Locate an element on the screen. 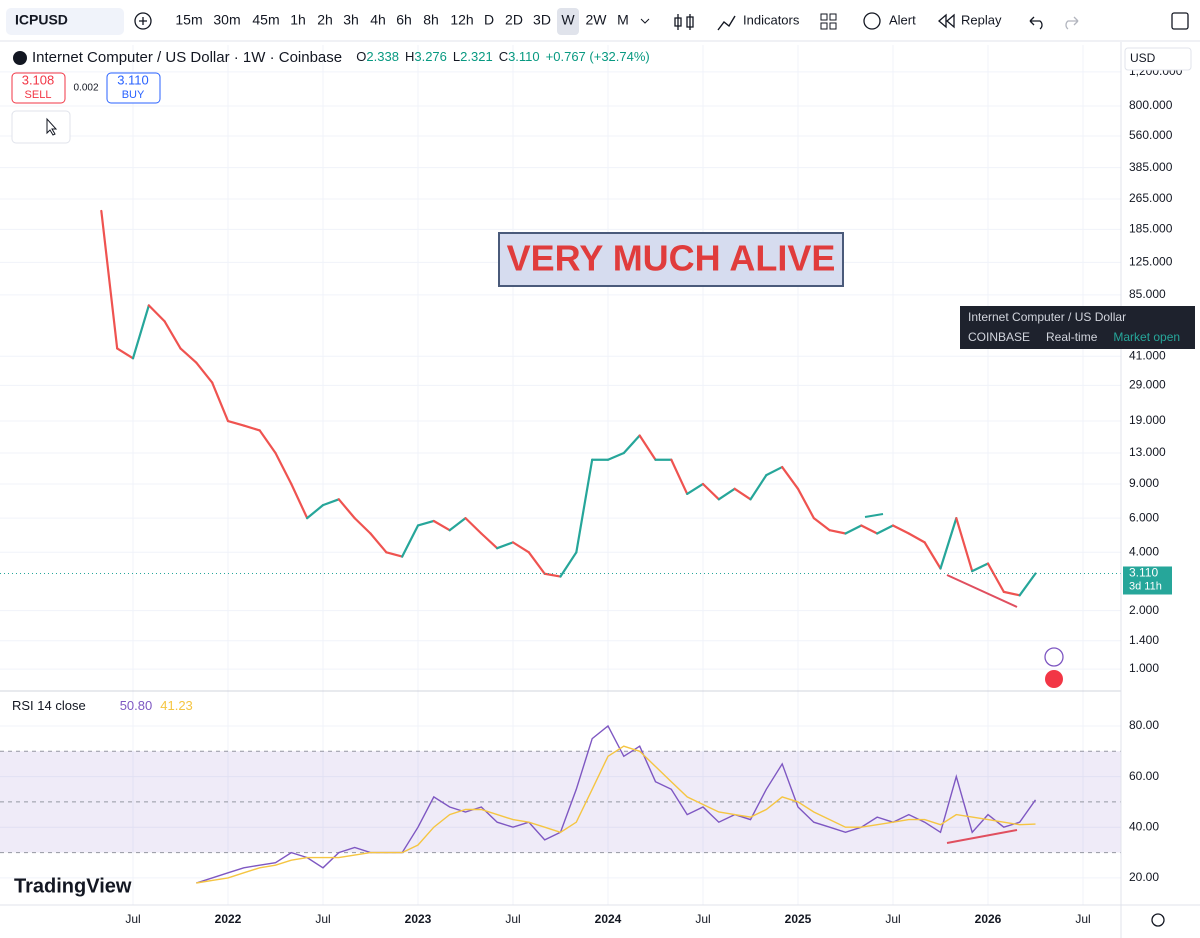 The width and height of the screenshot is (1200, 938). feed: Real-time is located at coordinates (1072, 337).